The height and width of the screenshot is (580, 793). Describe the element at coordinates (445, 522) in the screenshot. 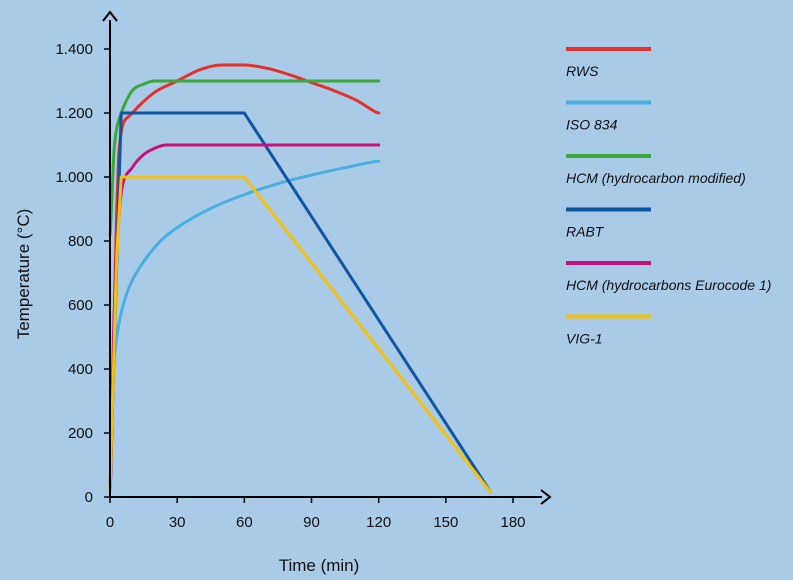

I see `x-tick-label: 150` at that location.